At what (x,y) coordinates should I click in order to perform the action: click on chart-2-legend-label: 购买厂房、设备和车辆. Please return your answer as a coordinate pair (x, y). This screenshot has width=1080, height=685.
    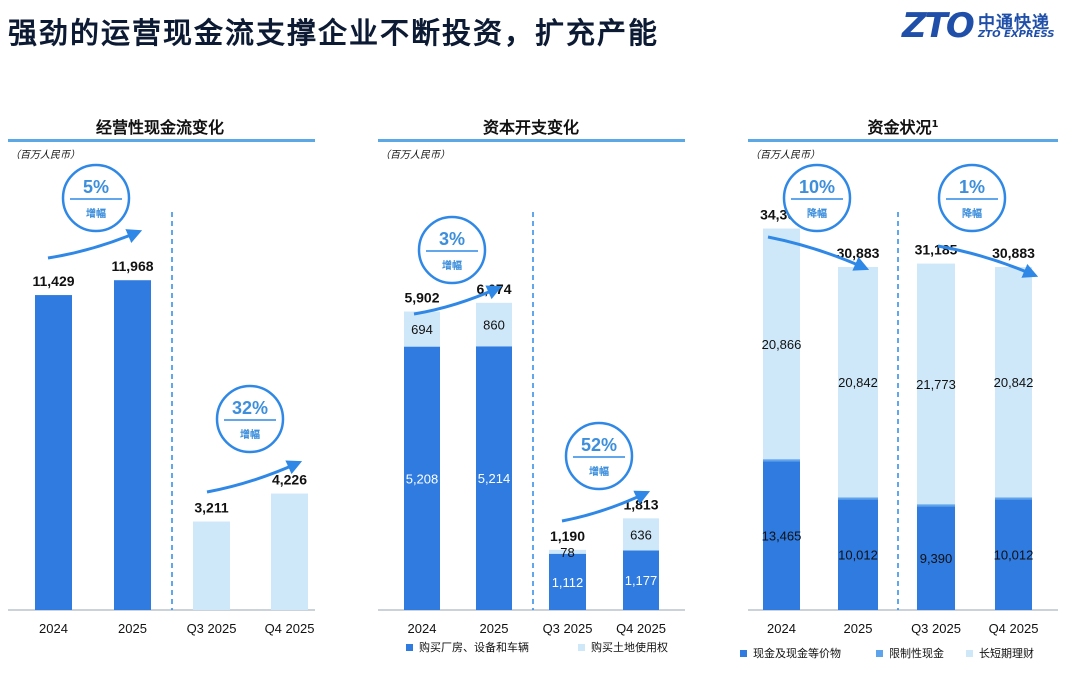
    Looking at the image, I should click on (474, 647).